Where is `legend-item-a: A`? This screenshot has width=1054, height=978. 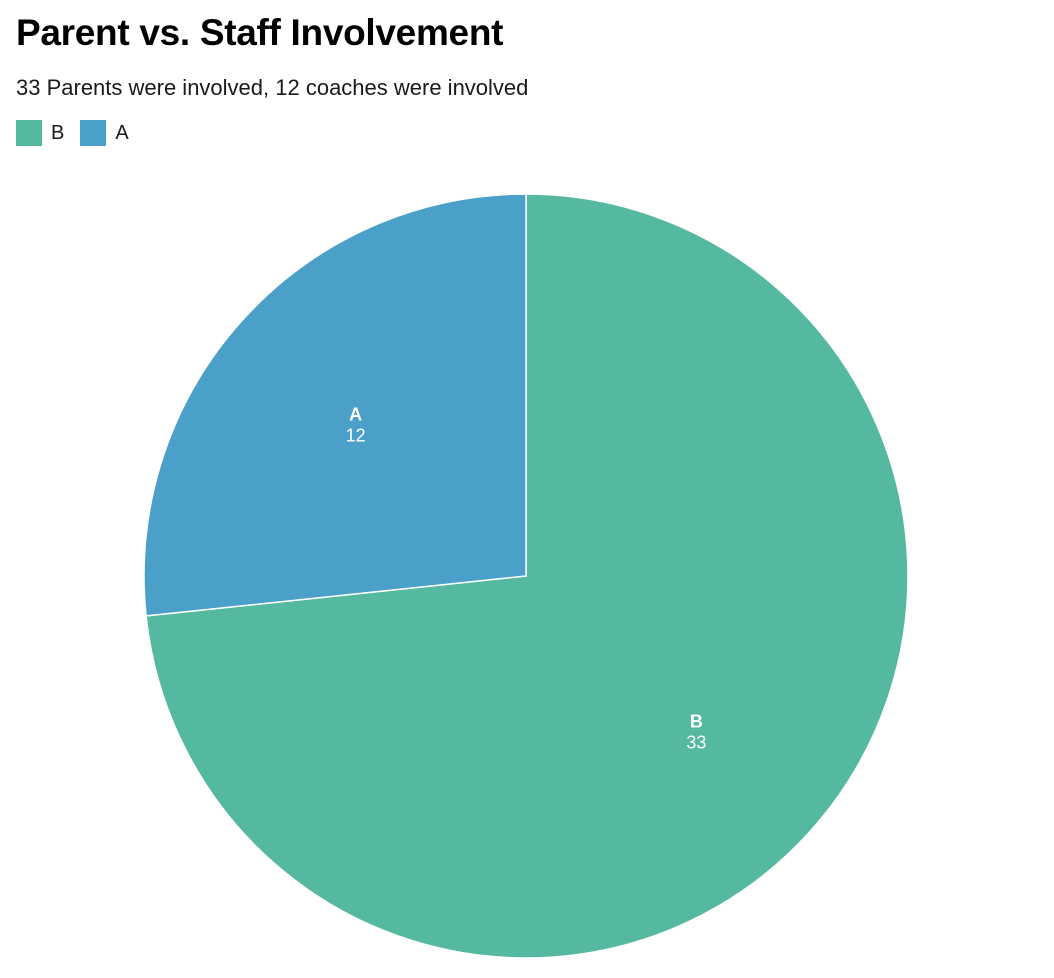 legend-item-a: A is located at coordinates (104, 133).